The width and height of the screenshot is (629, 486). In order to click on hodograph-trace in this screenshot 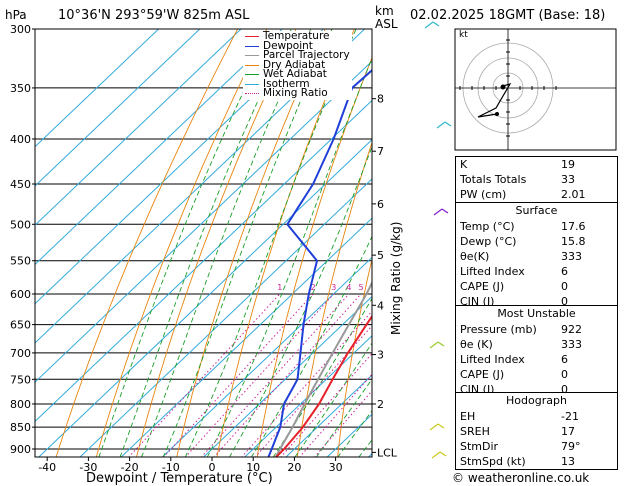, I will do `click(494, 100)`.